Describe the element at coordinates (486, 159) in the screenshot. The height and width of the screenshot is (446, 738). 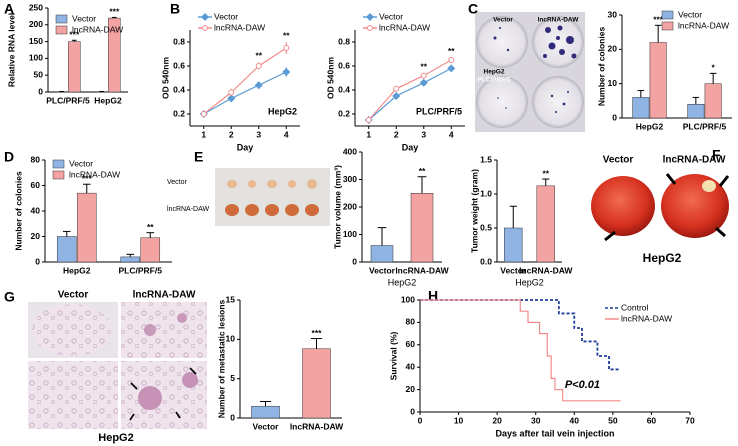
I see `y-tick-label: 1.5` at that location.